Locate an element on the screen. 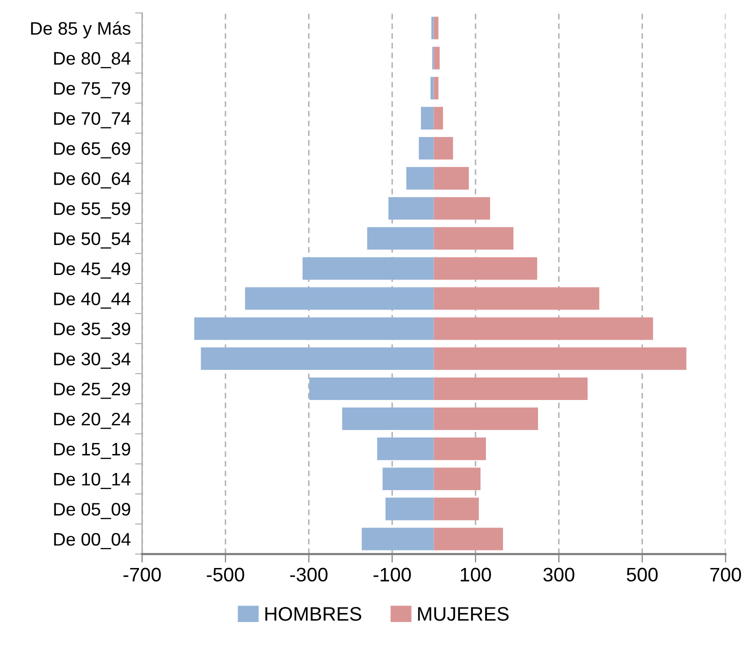 The height and width of the screenshot is (648, 748). y-tick-label: De 00_04 is located at coordinates (92, 541).